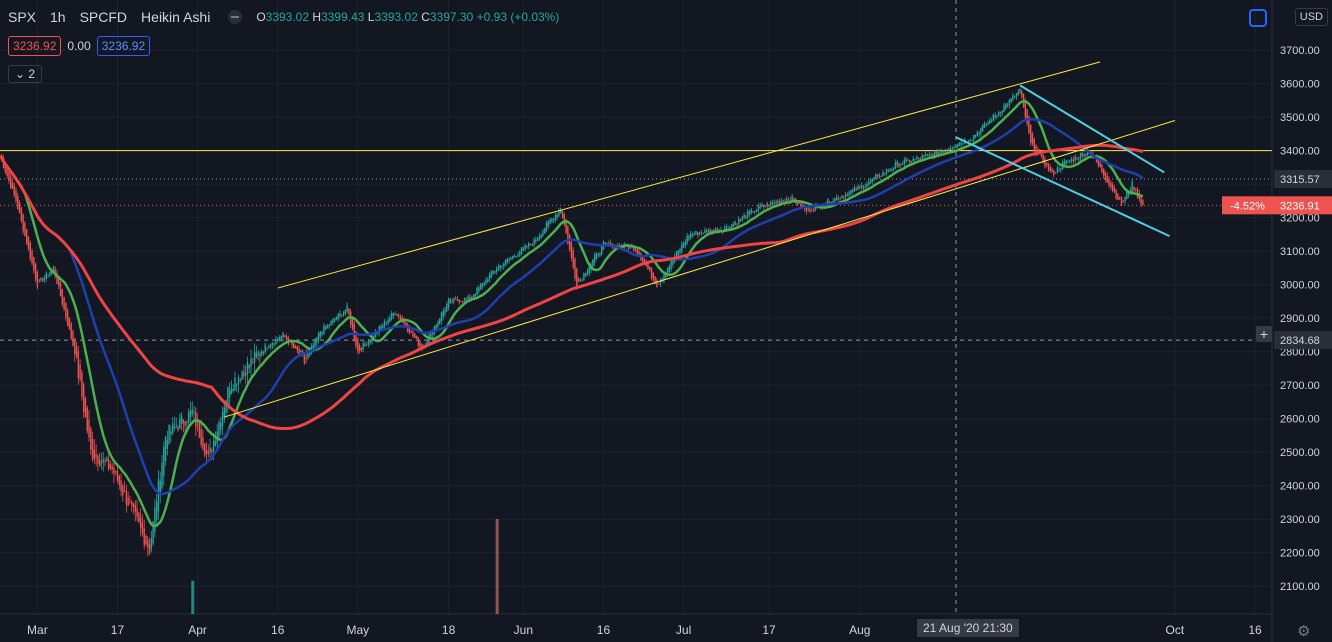 The width and height of the screenshot is (1332, 642). Describe the element at coordinates (35, 46) in the screenshot. I see `bid-box: 3236.92` at that location.